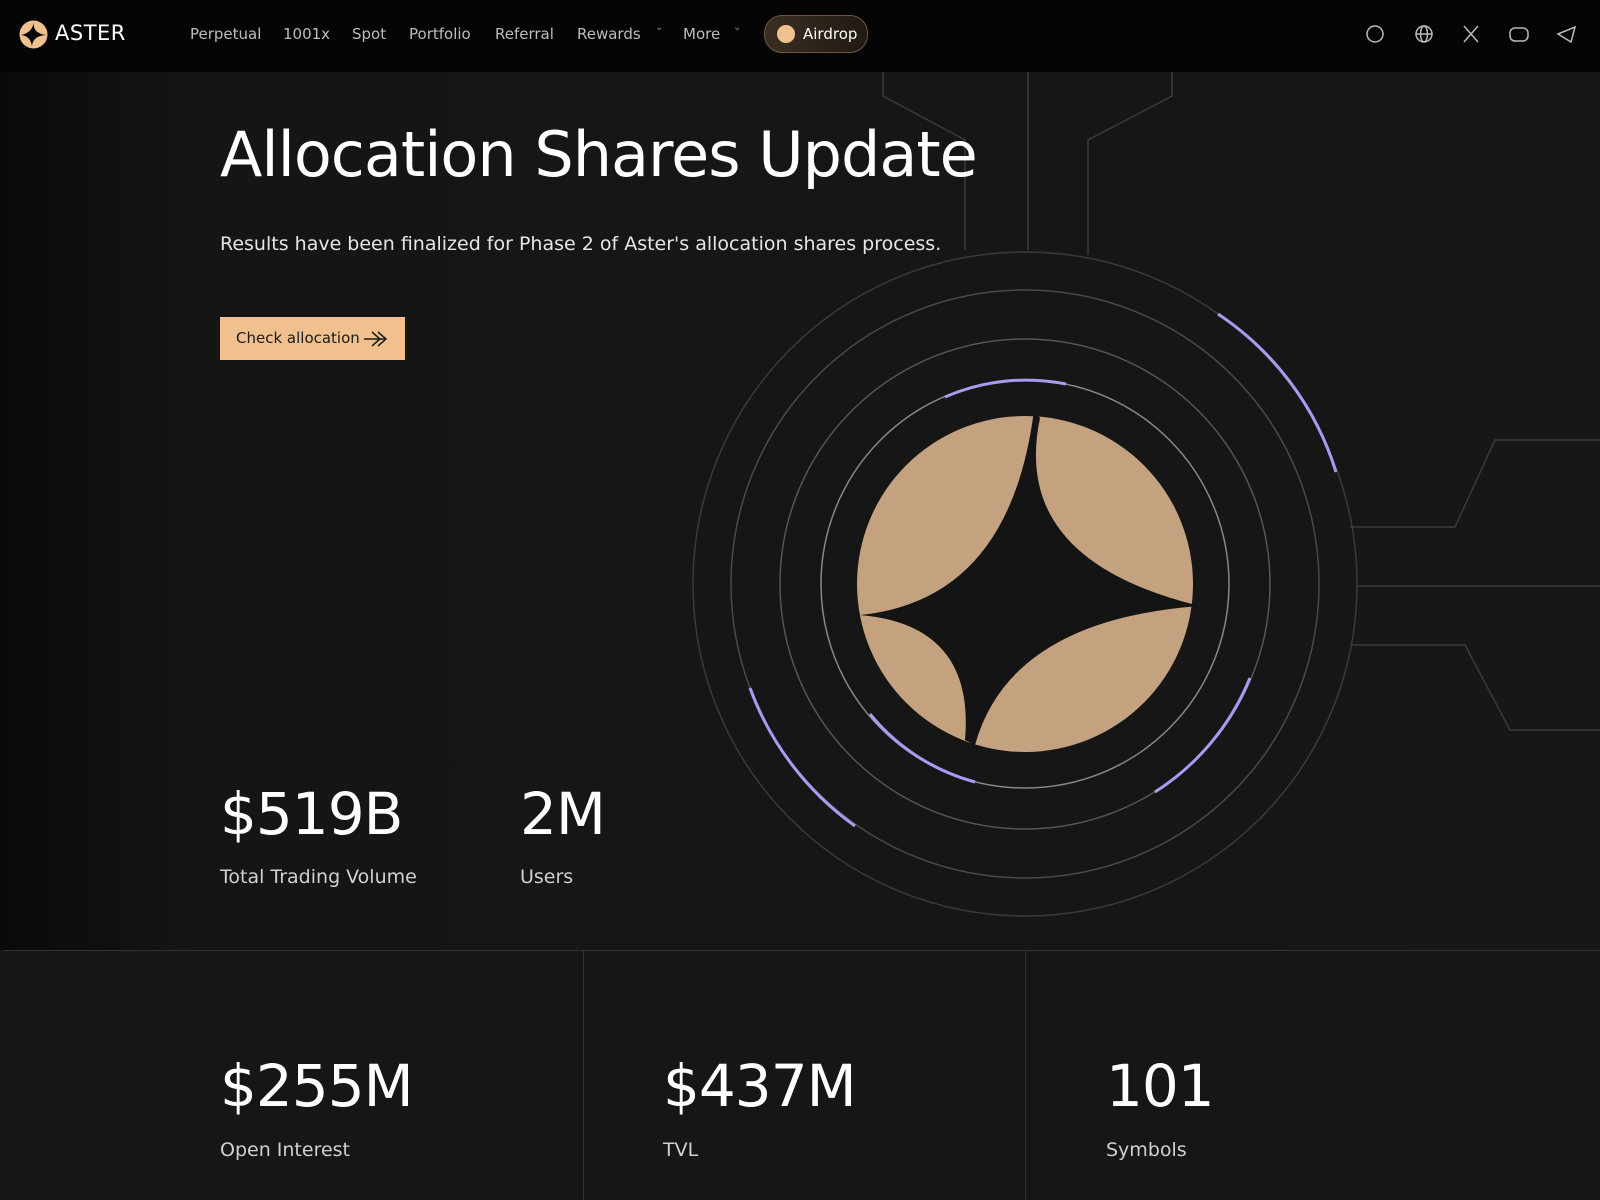  Describe the element at coordinates (830, 34) in the screenshot. I see `airdrop-label: Airdrop` at that location.